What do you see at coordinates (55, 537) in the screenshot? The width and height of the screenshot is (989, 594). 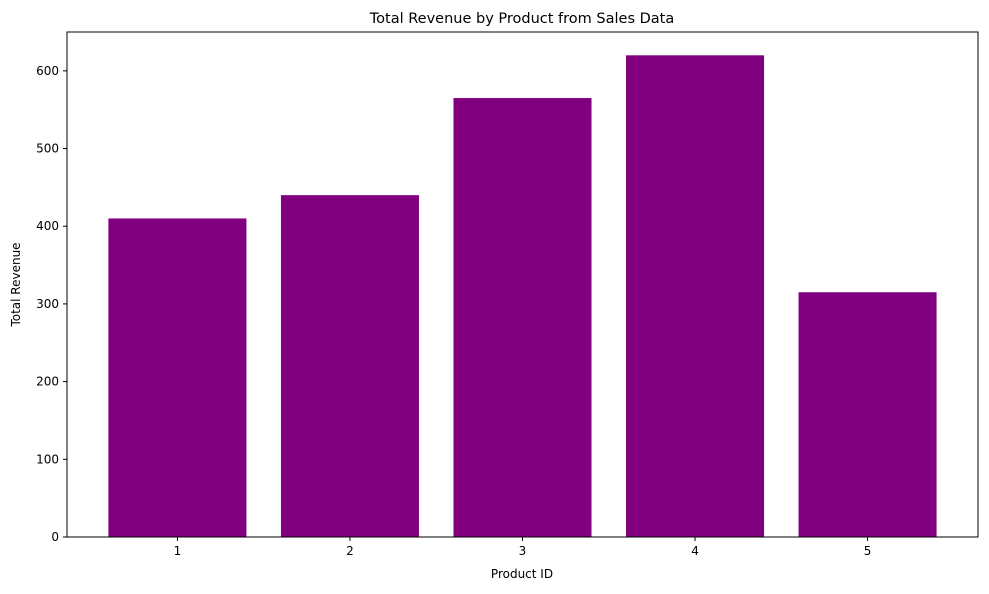 I see `y-tick-label: 0` at bounding box center [55, 537].